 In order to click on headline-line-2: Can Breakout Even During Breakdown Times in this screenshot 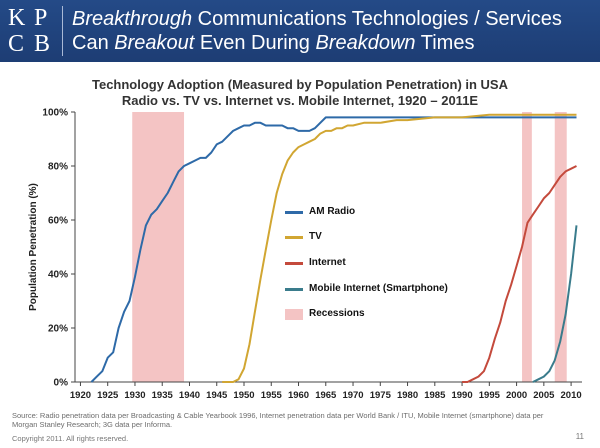, I will do `click(317, 43)`.